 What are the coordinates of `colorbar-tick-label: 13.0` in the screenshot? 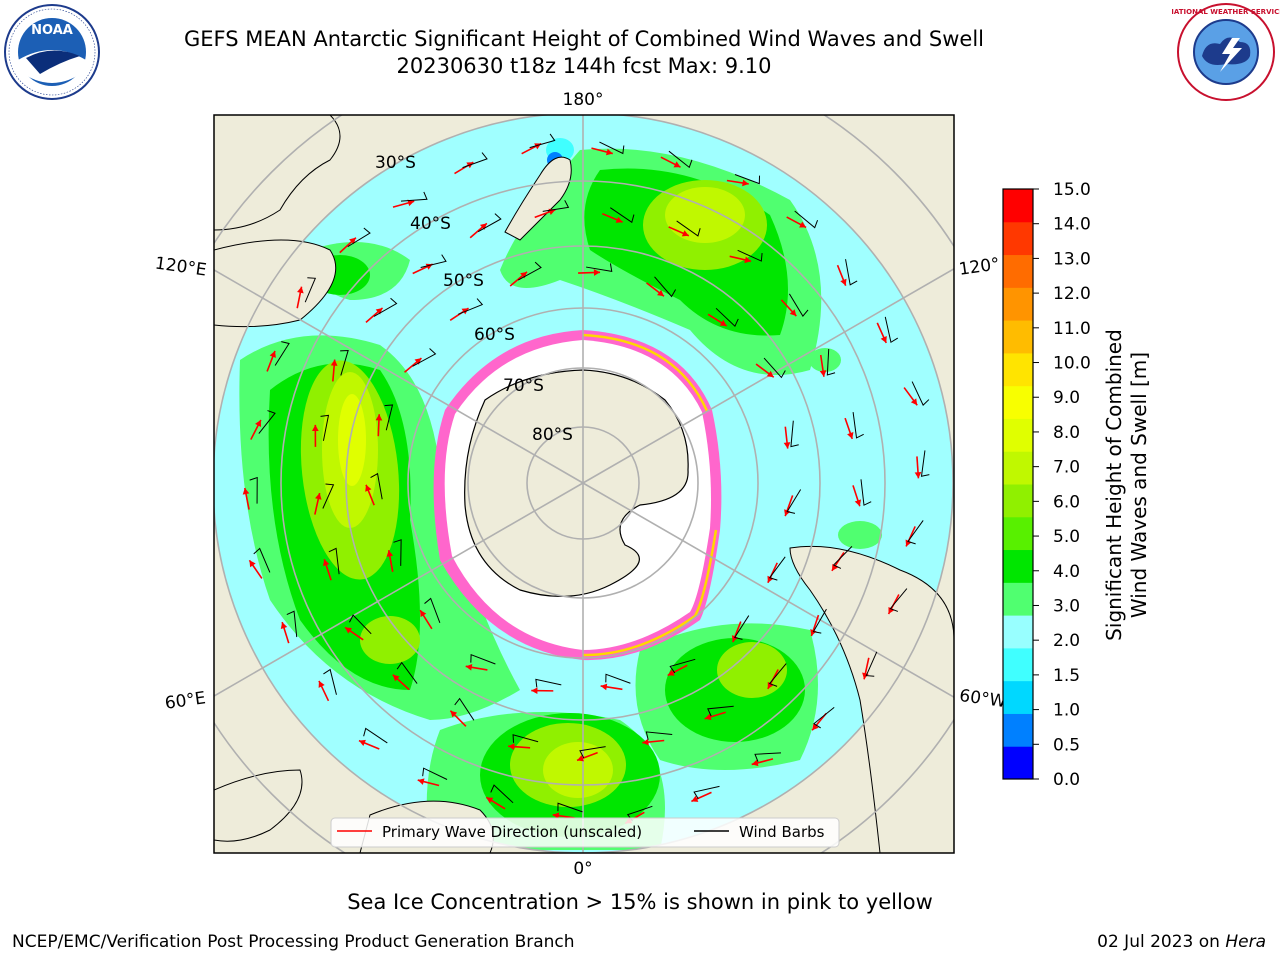 It's located at (1072, 259).